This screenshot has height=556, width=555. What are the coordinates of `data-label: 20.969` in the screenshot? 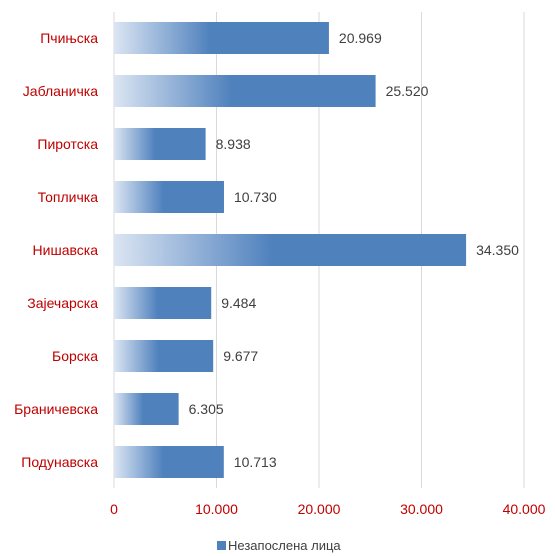 It's located at (360, 38).